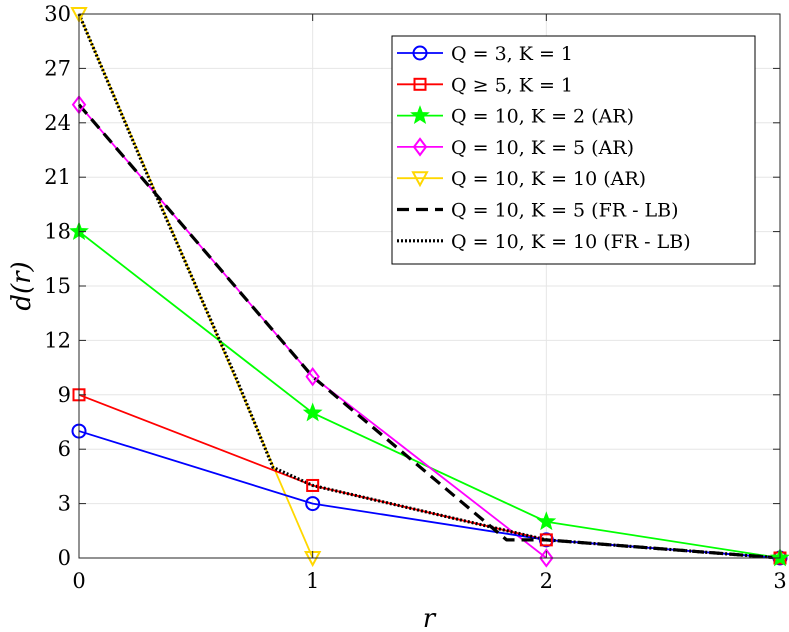 The width and height of the screenshot is (789, 632). I want to click on legend-entry-3: Q = 10, K = 2 (AR), so click(542, 117).